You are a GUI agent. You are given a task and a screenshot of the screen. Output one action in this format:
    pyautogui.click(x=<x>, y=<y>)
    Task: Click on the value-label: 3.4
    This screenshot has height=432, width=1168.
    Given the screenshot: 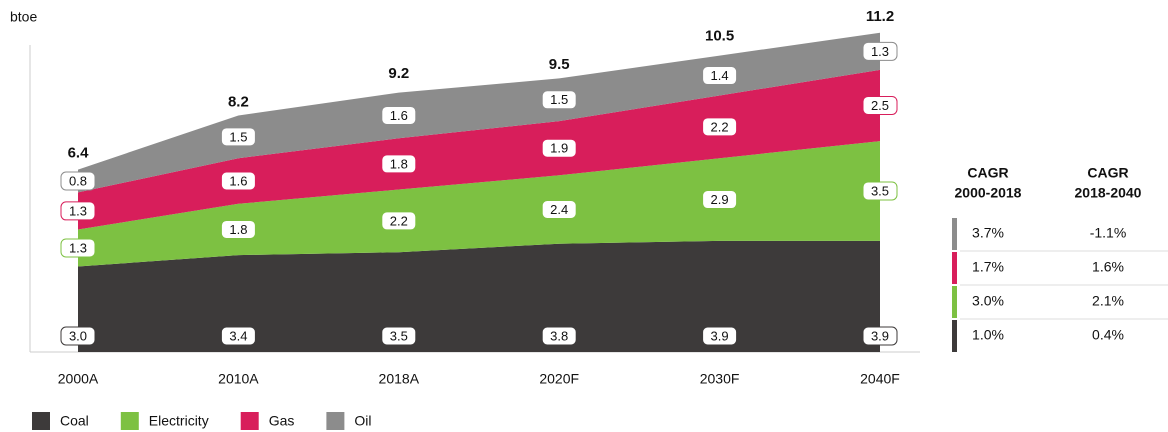 What is the action you would take?
    pyautogui.click(x=238, y=335)
    